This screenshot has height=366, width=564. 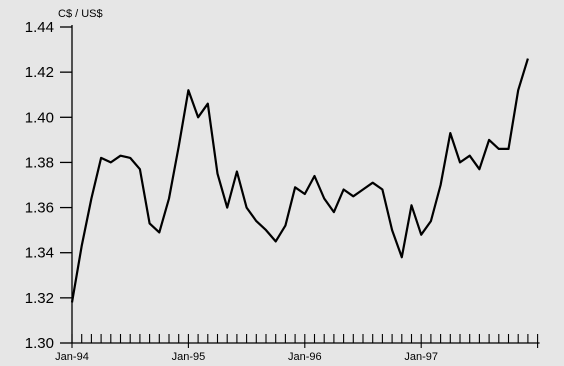 I want to click on y-tick-label: 1.34, so click(x=39, y=253).